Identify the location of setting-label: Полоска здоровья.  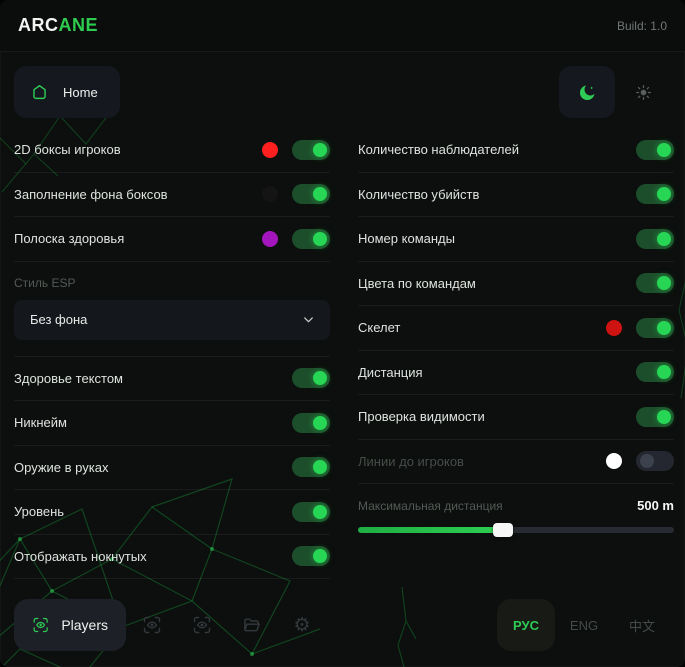
(69, 239).